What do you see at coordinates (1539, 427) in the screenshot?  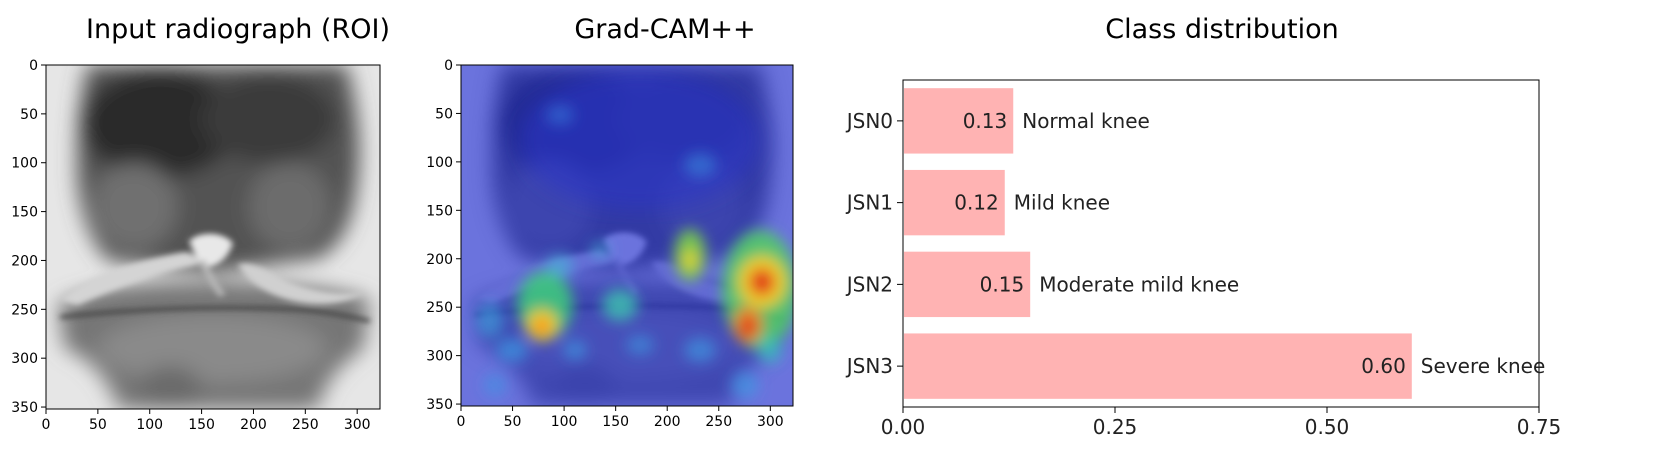 I see `x-tick-label: 0.75` at bounding box center [1539, 427].